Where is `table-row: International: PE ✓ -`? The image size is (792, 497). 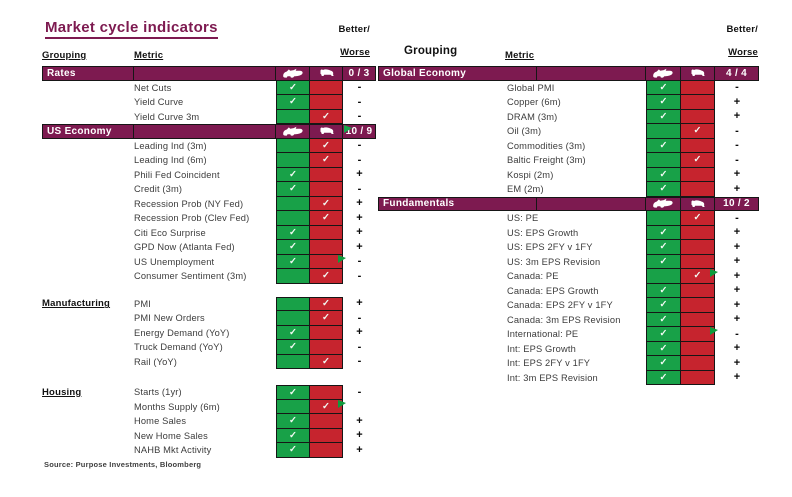
table-row: International: PE ✓ - is located at coordinates (568, 334).